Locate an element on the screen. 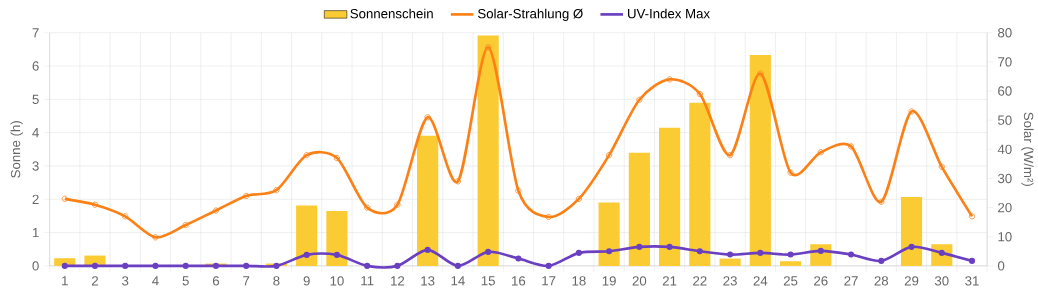 The width and height of the screenshot is (1038, 298). y-tick-label: 4 is located at coordinates (35, 133).